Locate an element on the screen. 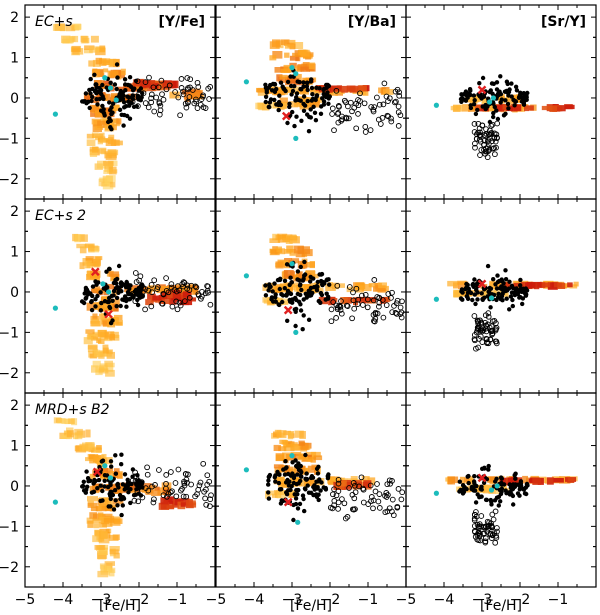  row-label-mrd-s-b2: MRD+s B2 is located at coordinates (72, 410).